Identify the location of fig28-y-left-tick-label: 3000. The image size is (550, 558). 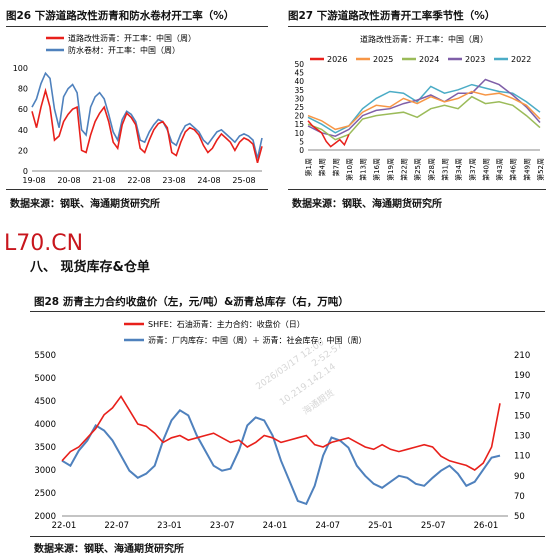
(45, 471).